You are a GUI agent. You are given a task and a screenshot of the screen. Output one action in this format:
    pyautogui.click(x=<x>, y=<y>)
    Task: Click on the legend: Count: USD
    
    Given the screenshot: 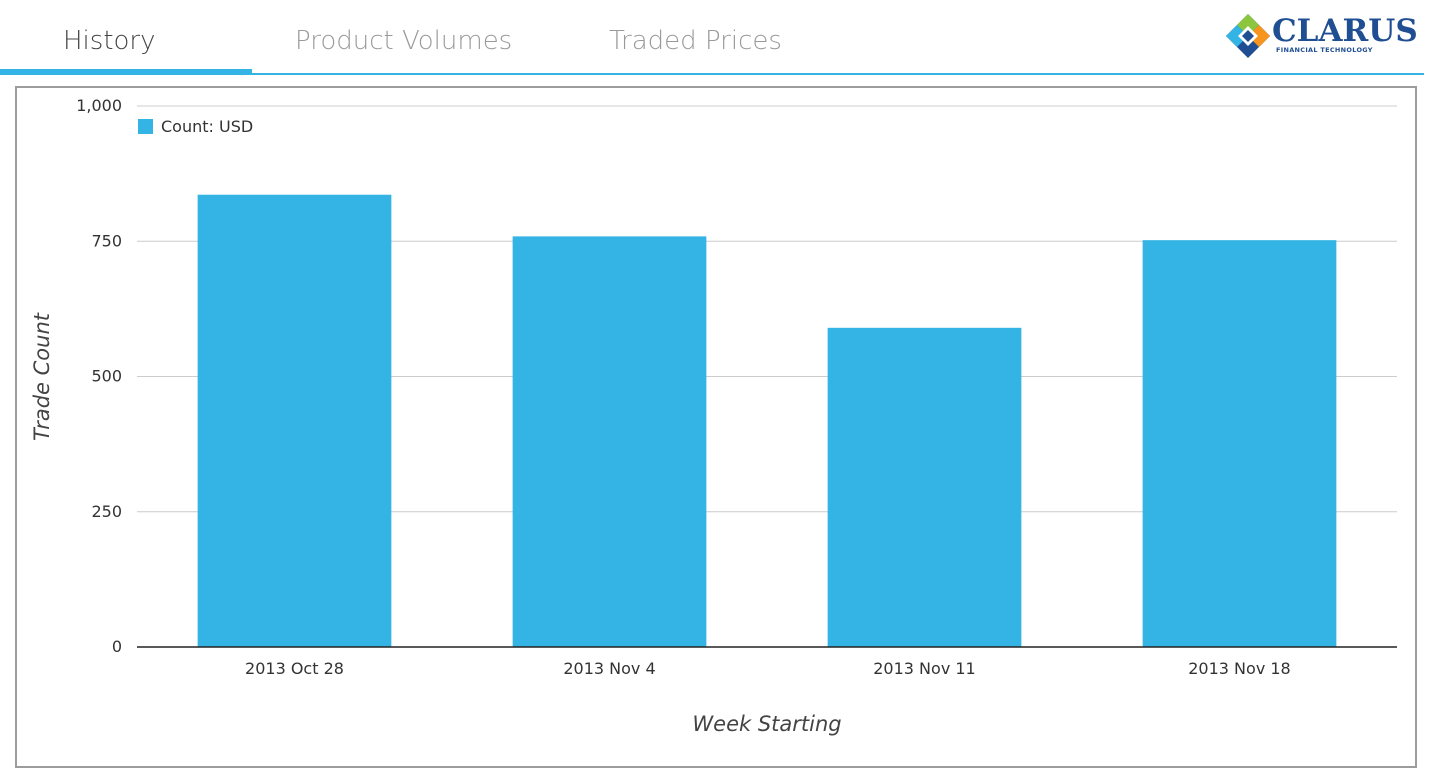 What is the action you would take?
    pyautogui.click(x=195, y=126)
    